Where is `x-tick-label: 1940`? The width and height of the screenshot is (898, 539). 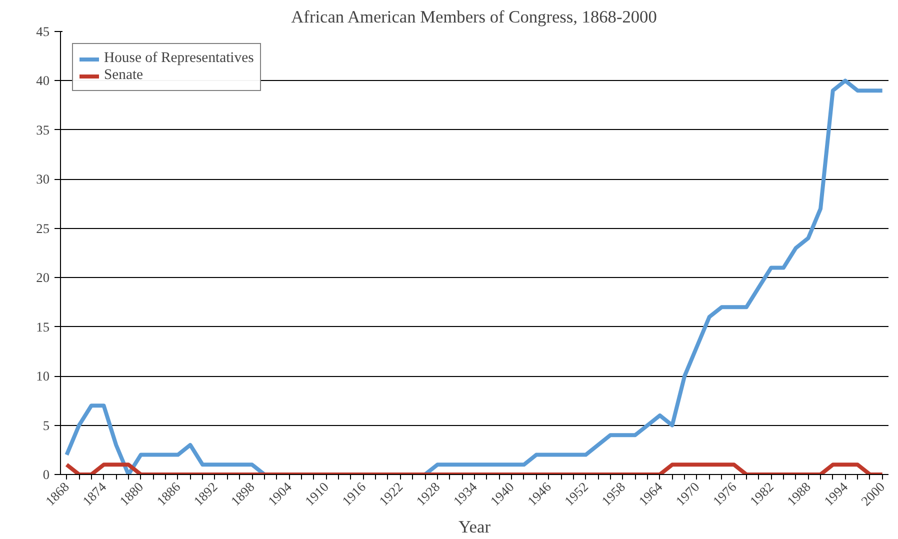 x-tick-label: 1940 is located at coordinates (502, 493).